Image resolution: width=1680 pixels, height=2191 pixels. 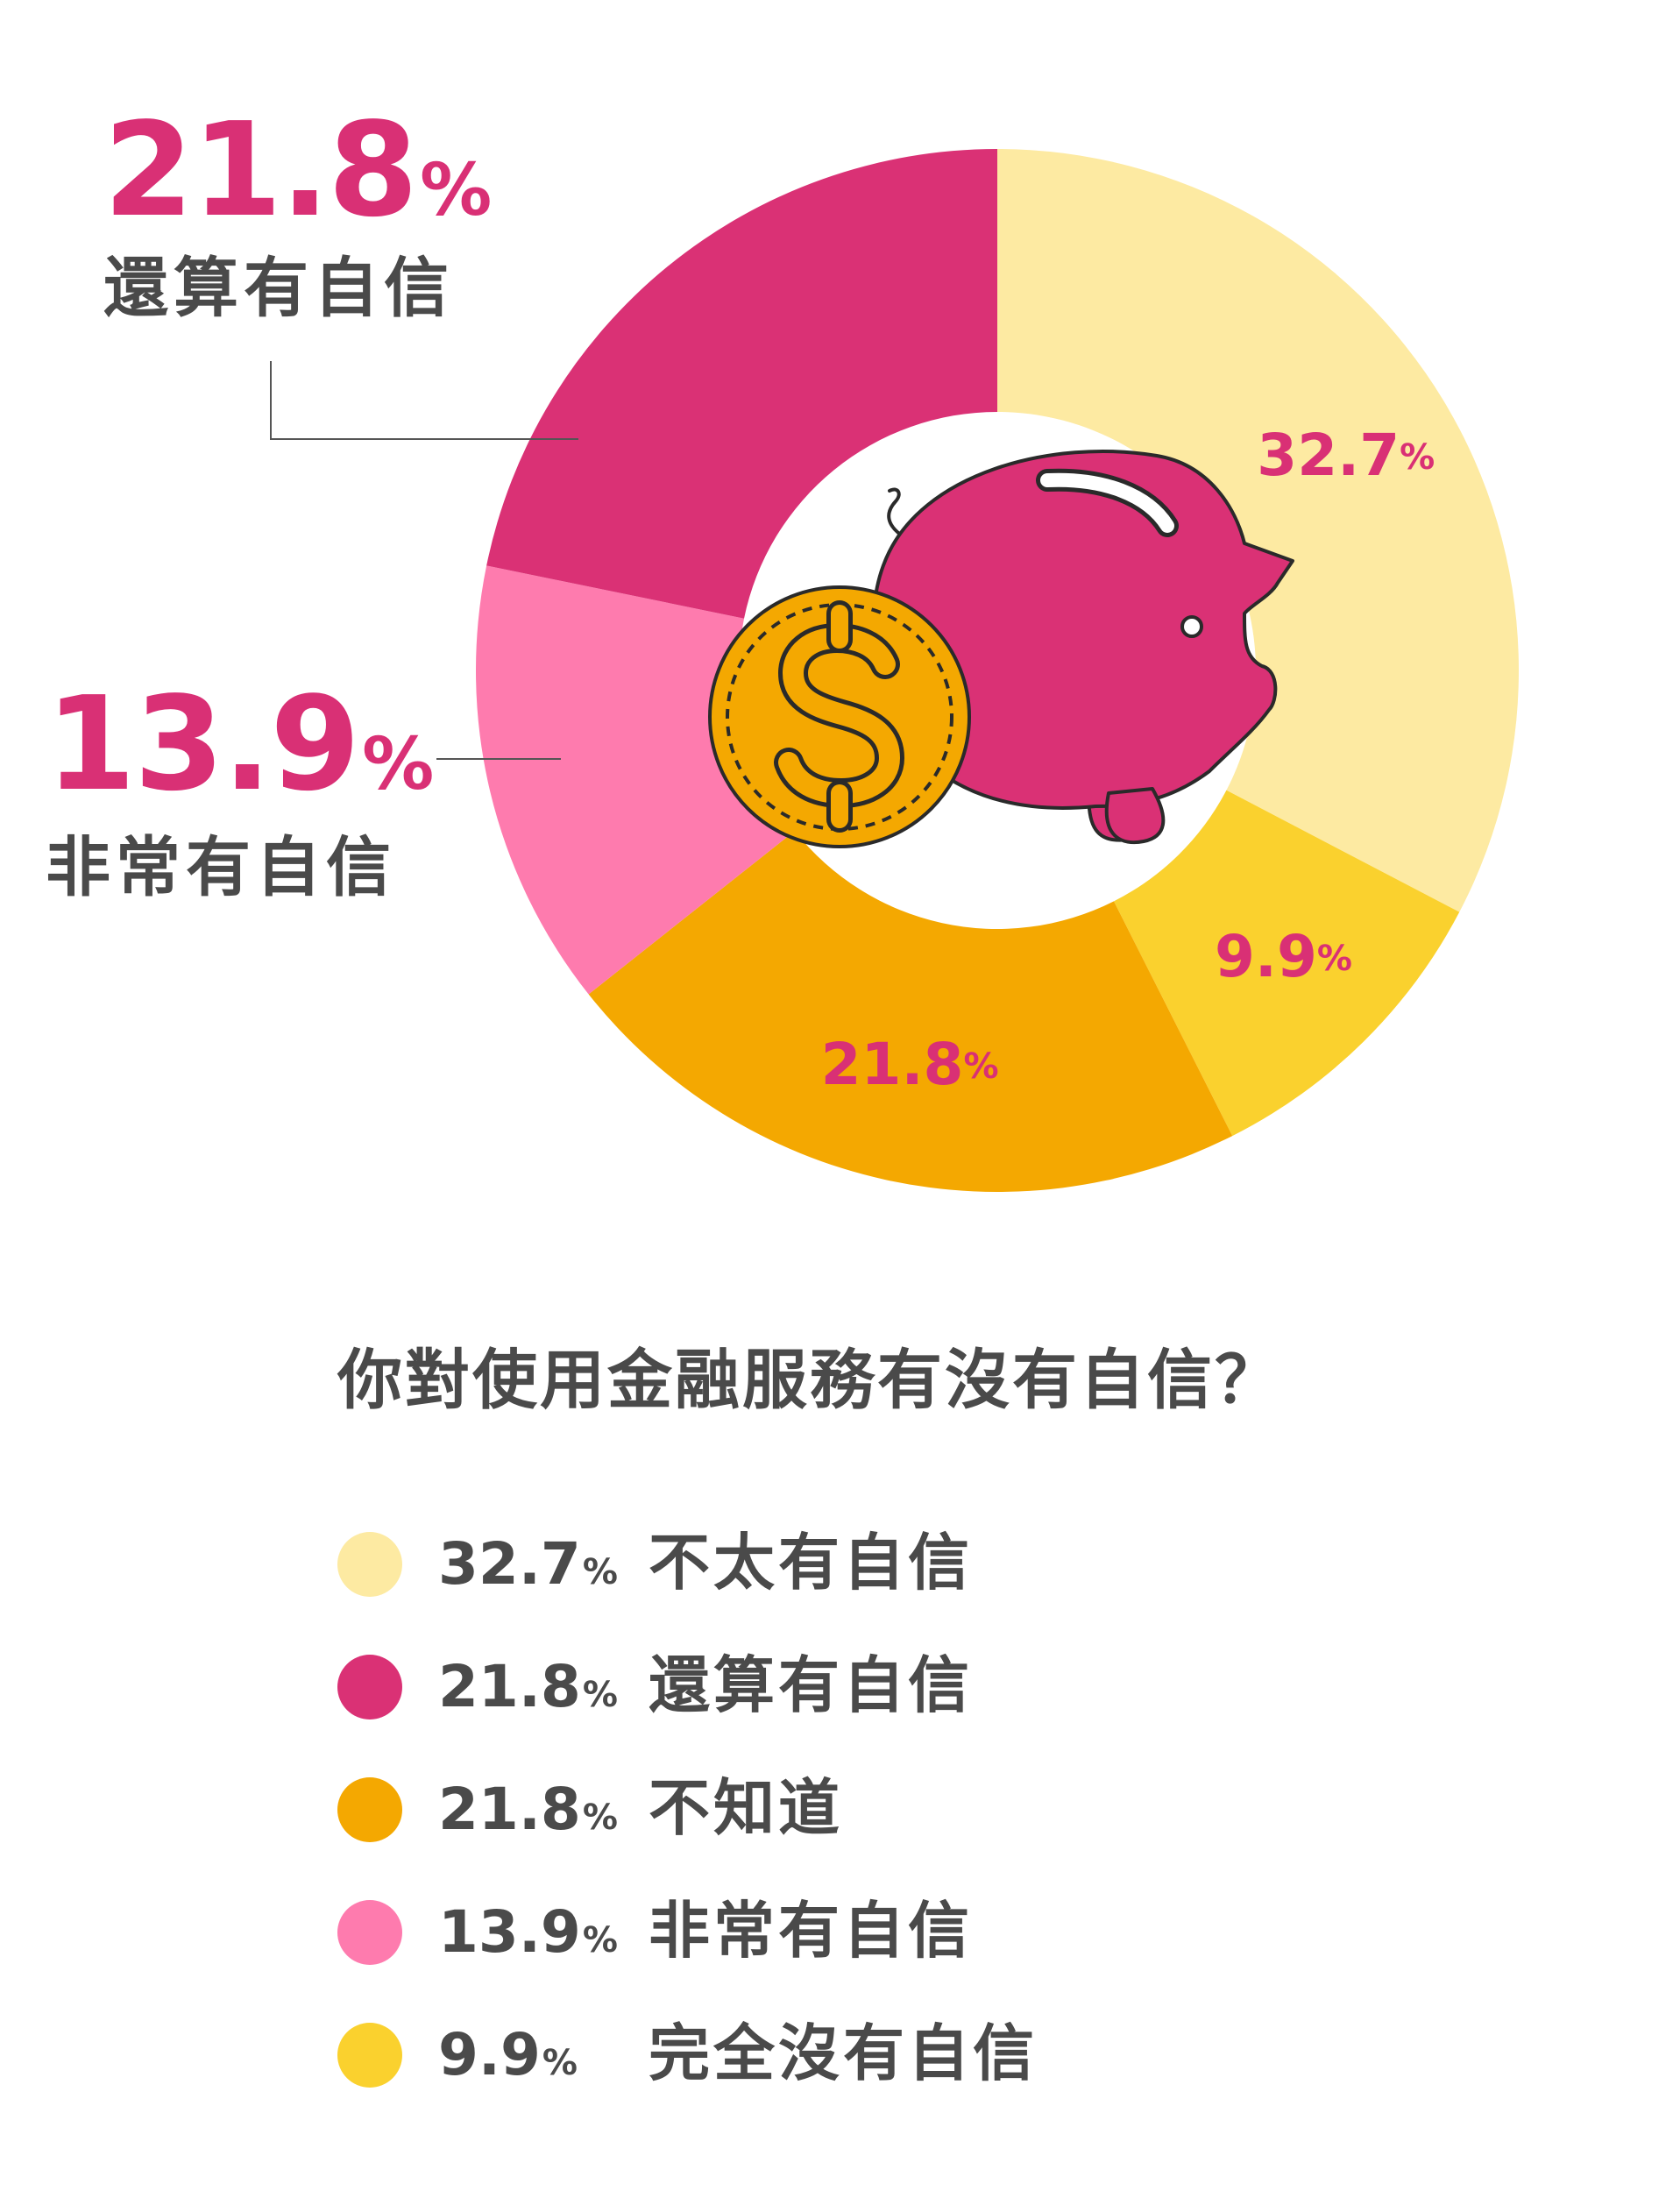 I want to click on legend-label: 不知道, so click(x=746, y=1808).